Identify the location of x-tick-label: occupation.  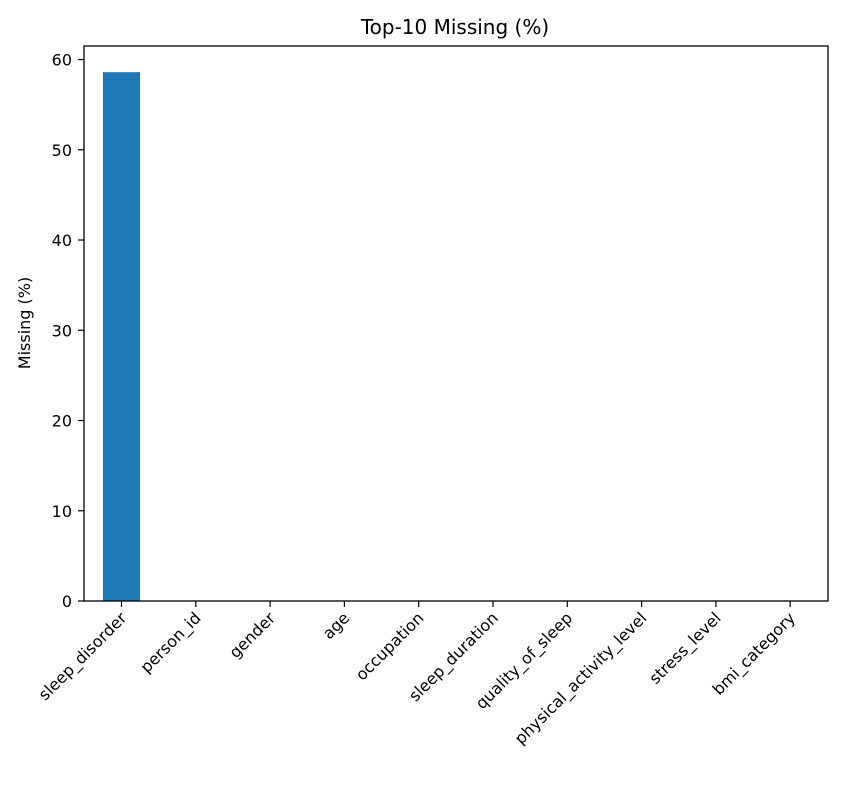
(390, 646).